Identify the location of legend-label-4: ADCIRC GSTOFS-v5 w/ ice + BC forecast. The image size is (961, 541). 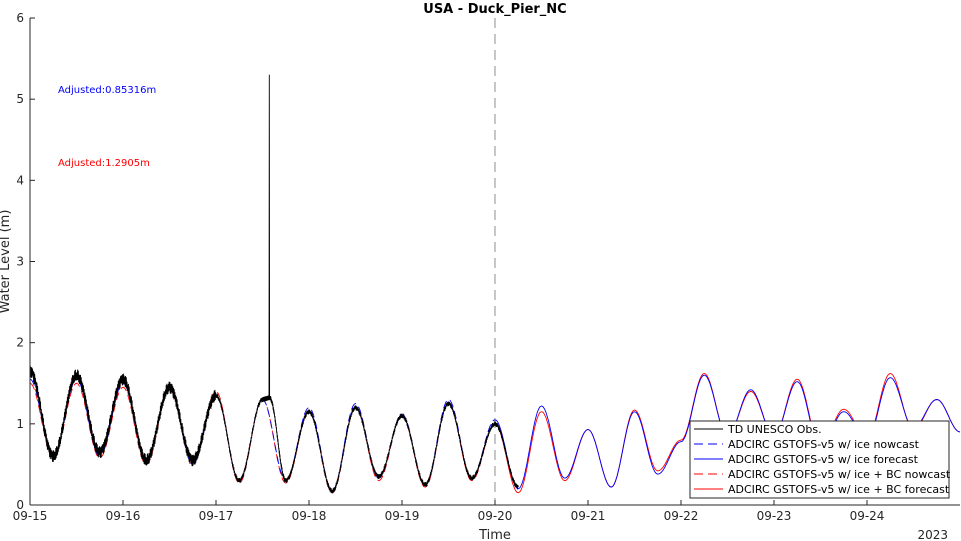
(839, 489).